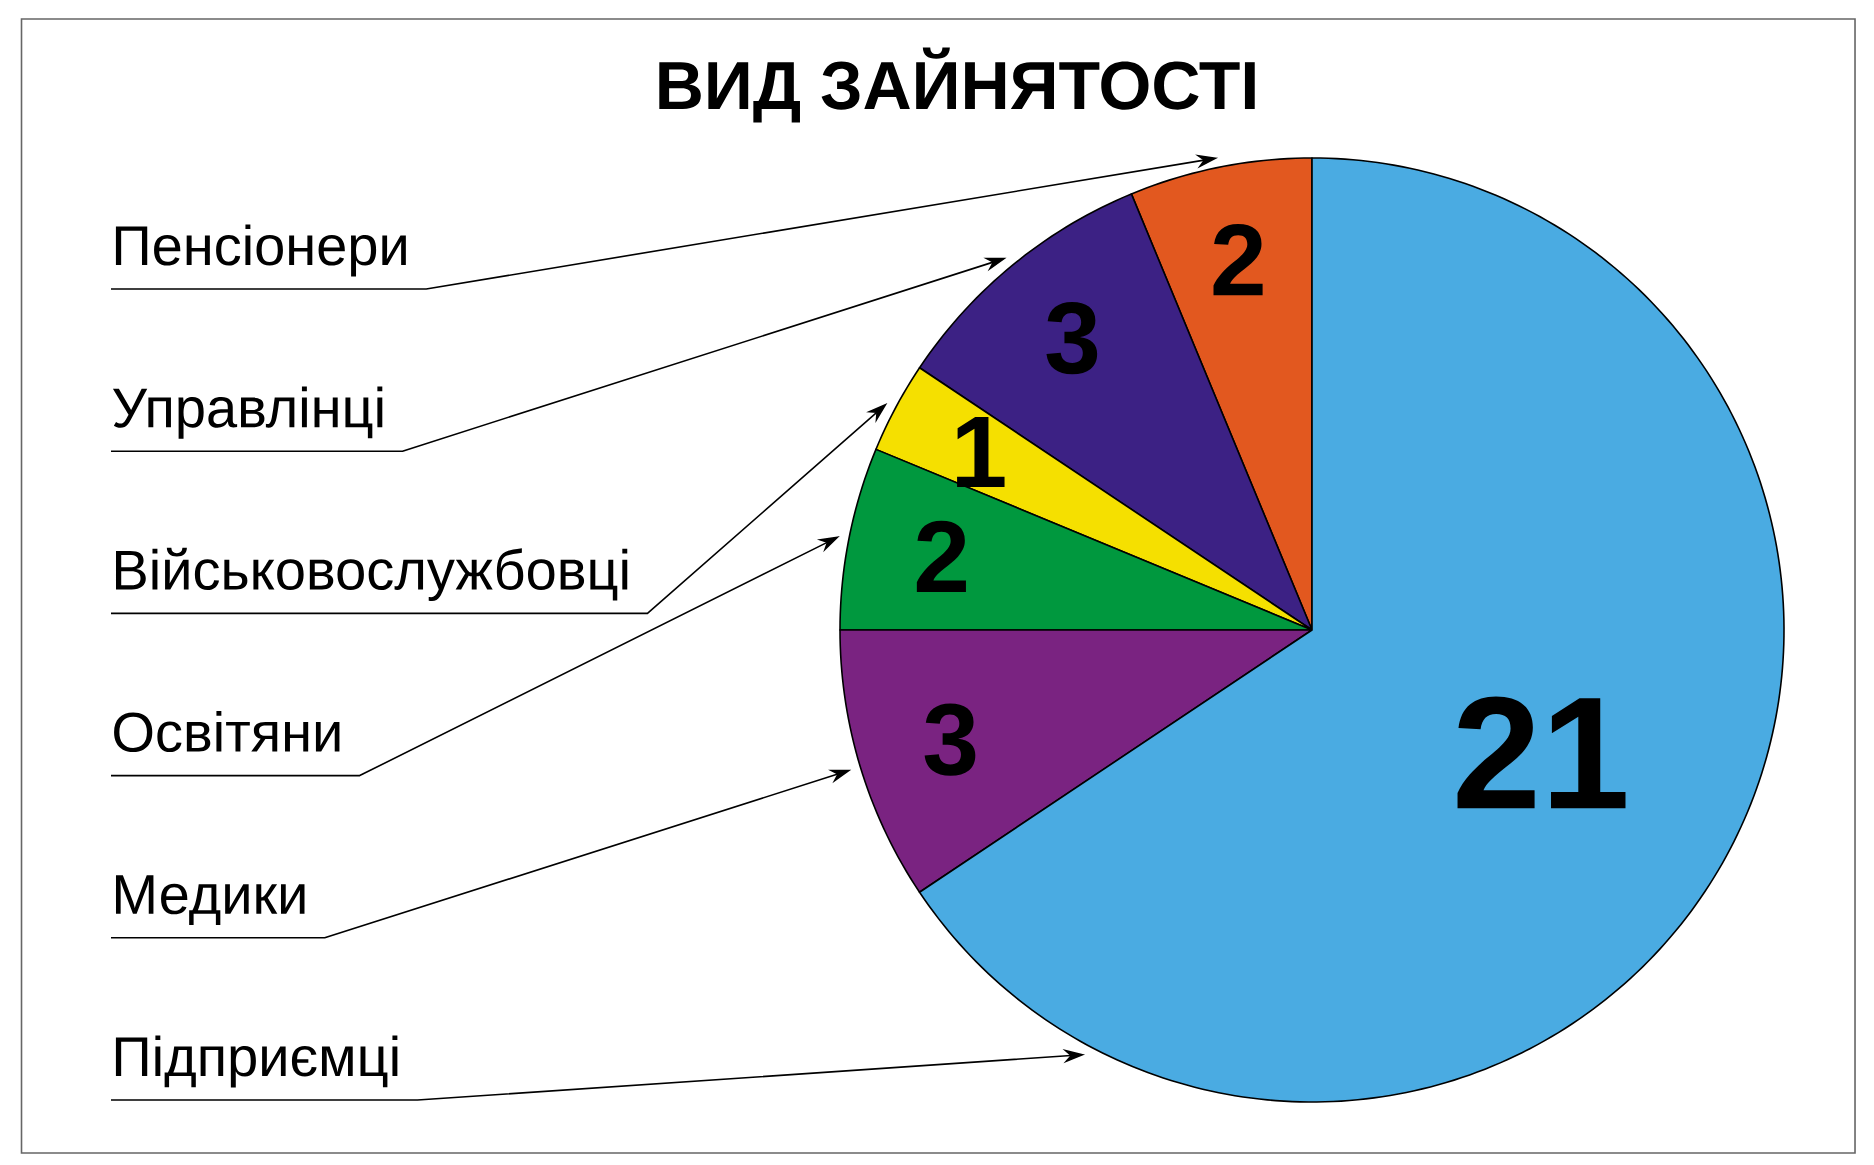  Describe the element at coordinates (256, 1061) in the screenshot. I see `slice-label: Підприємці` at that location.